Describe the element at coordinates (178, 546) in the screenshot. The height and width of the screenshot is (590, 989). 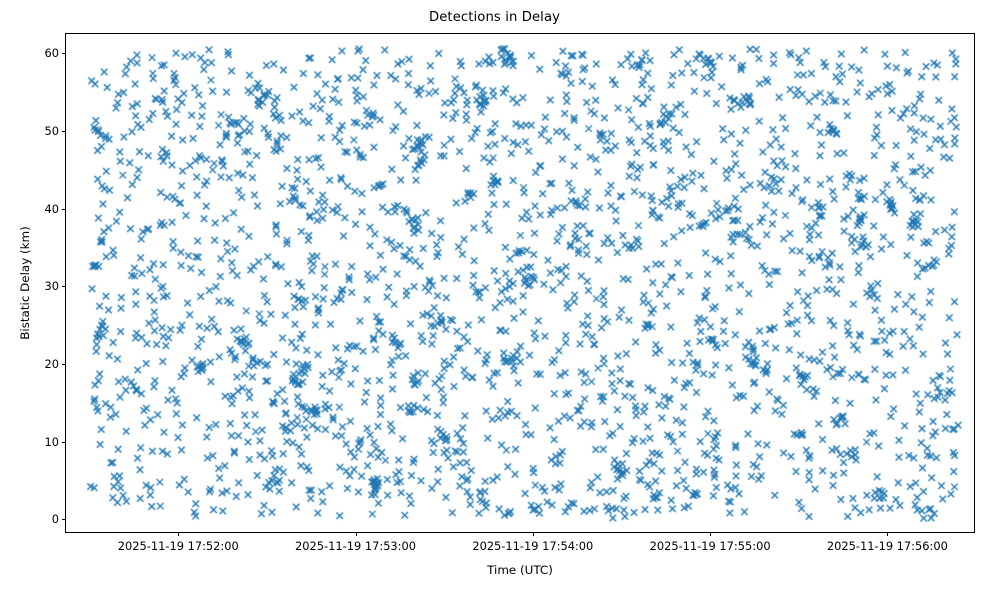
I see `x-tick-label: 2025-11-19 17:52:00` at that location.